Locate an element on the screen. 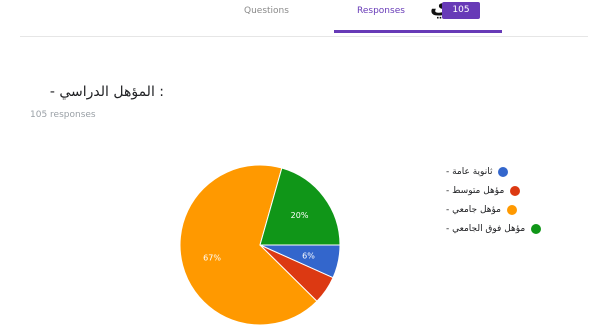 This screenshot has width=608, height=327. legend-label: مؤهل متوسط - is located at coordinates (475, 190).